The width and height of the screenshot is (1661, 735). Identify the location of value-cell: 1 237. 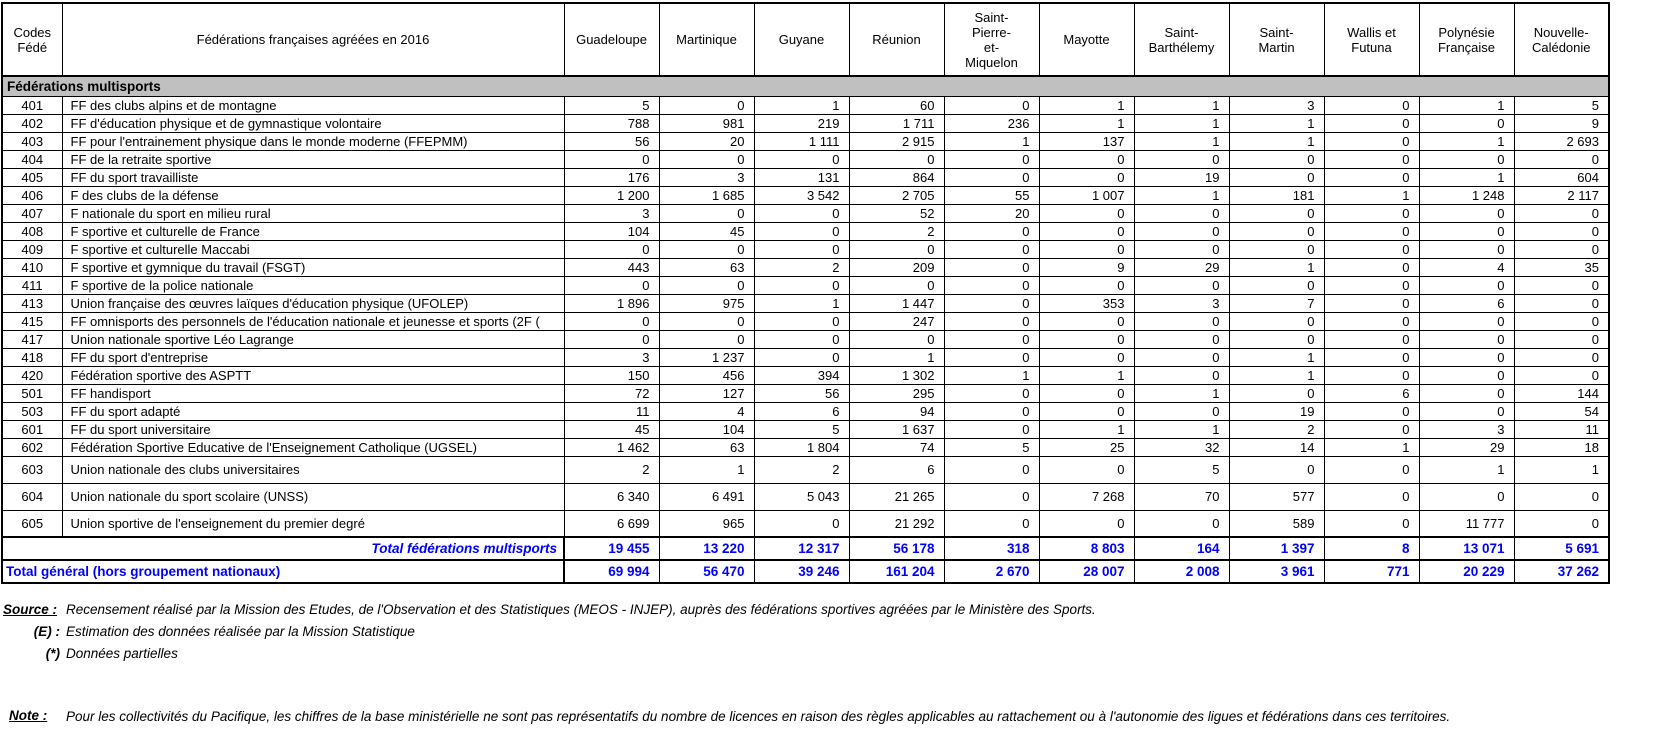
(706, 357).